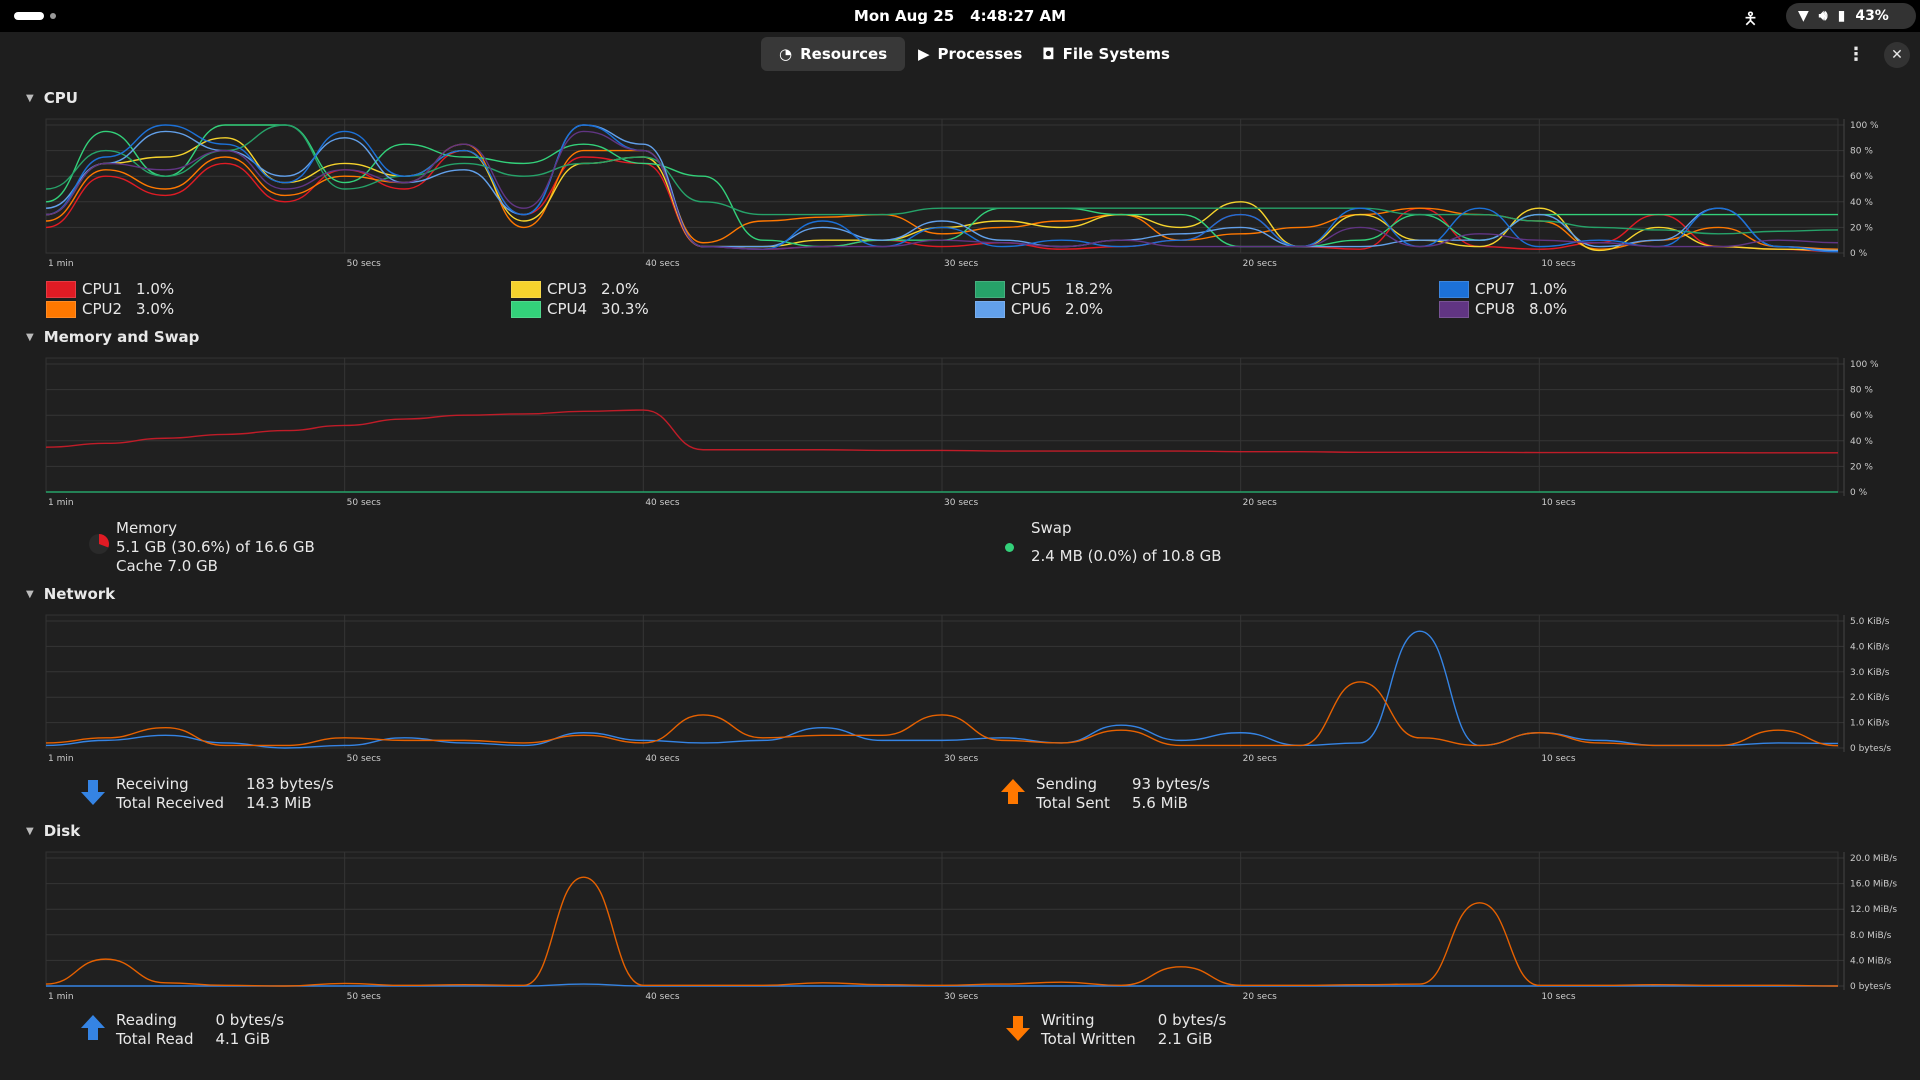 This screenshot has width=1920, height=1080. Describe the element at coordinates (1192, 1020) in the screenshot. I see `writing-value: 0 bytes/s` at that location.